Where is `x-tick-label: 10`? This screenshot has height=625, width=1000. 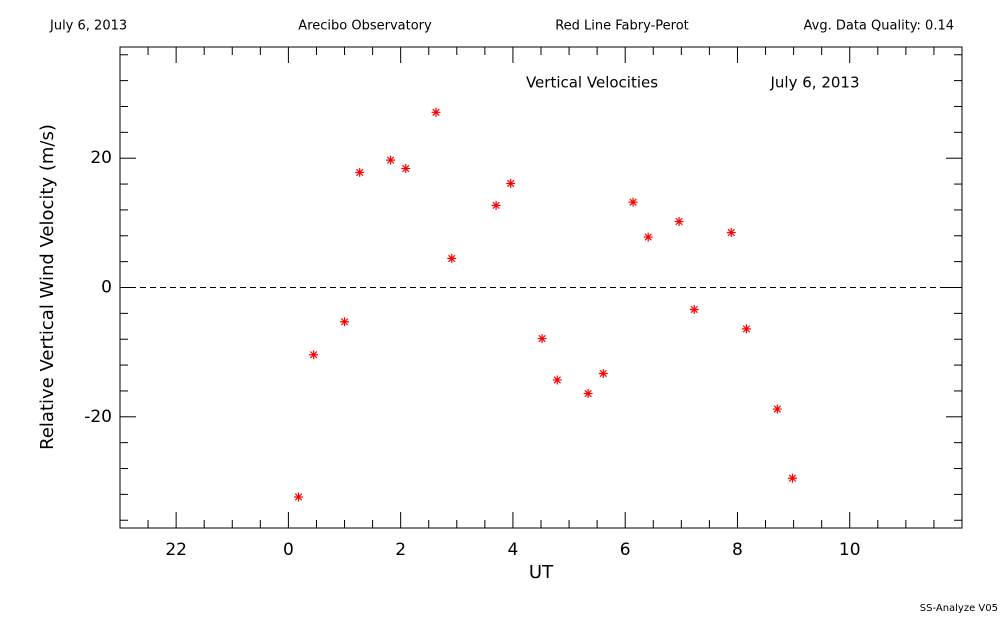
x-tick-label: 10 is located at coordinates (850, 550).